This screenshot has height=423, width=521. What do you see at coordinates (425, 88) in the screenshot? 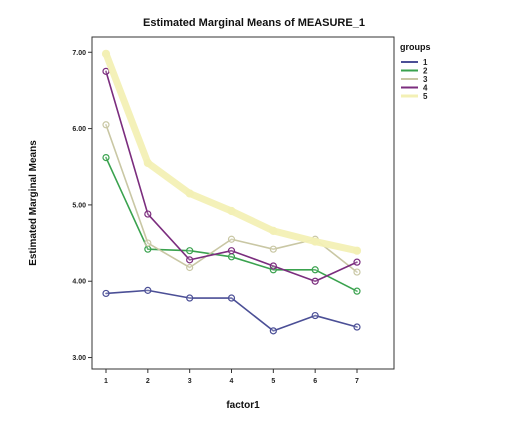
I see `legend-label: 4` at bounding box center [425, 88].